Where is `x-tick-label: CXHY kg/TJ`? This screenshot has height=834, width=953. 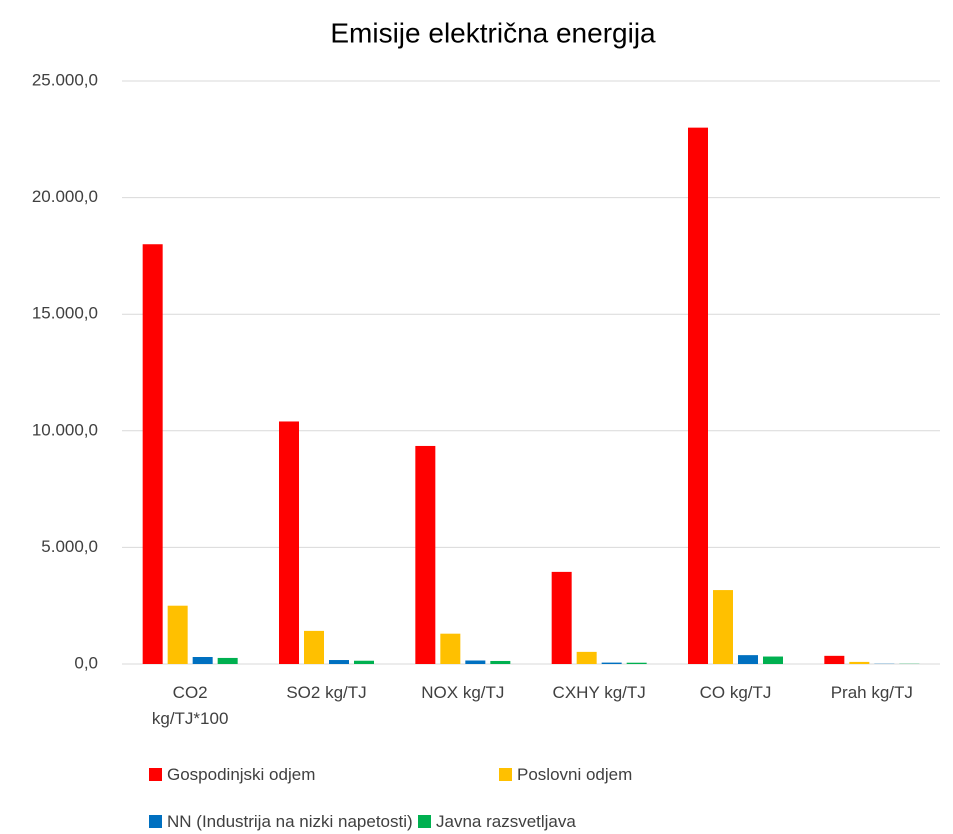
x-tick-label: CXHY kg/TJ is located at coordinates (599, 692).